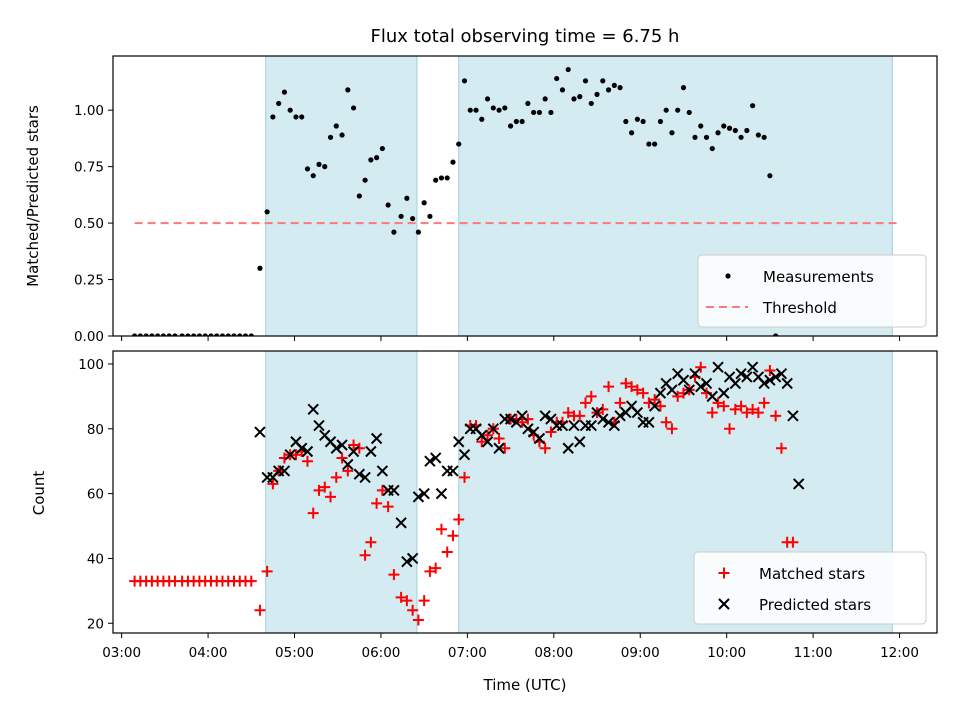  Describe the element at coordinates (89, 168) in the screenshot. I see `y-tick-label: 0.75` at that location.